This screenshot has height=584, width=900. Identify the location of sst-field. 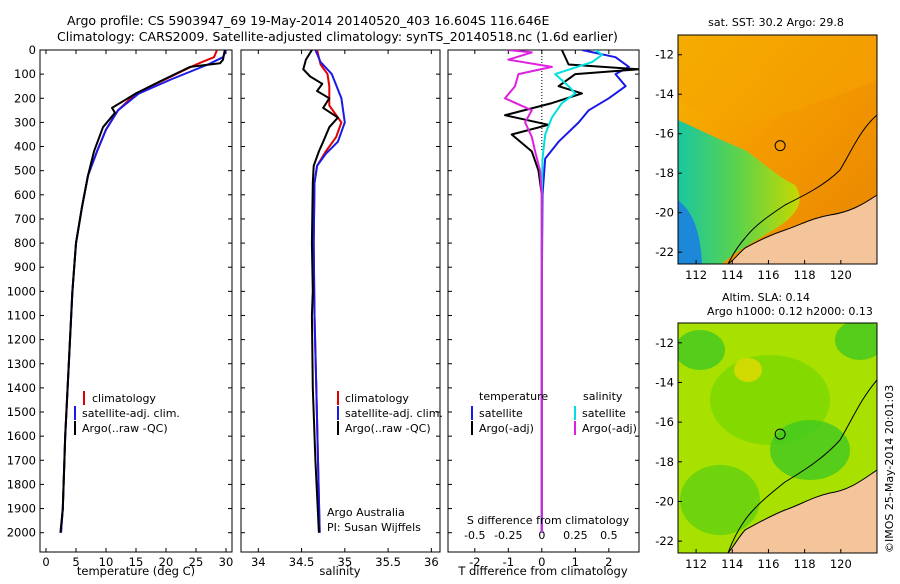
(777, 149).